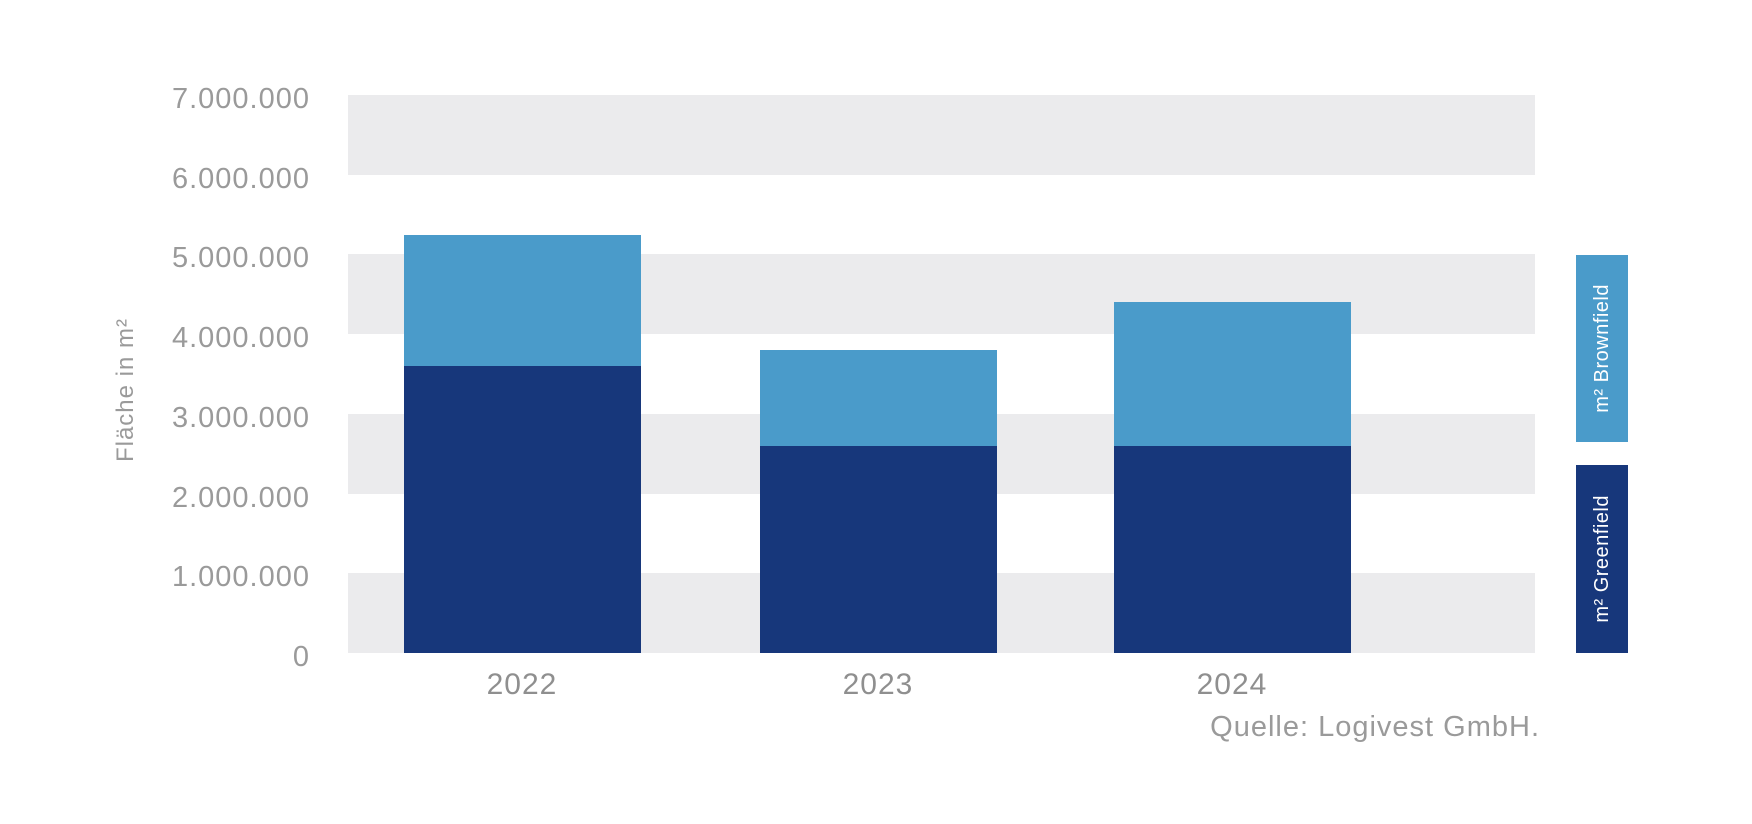  What do you see at coordinates (240, 497) in the screenshot?
I see `y-tick-label: 2.000.000` at bounding box center [240, 497].